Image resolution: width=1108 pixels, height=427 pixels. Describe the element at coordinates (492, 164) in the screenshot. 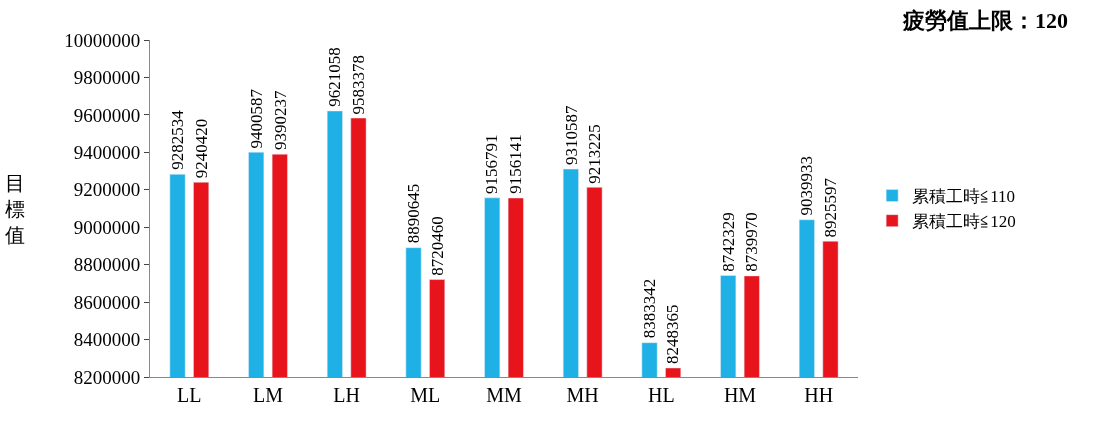

I see `data-label: 9156791` at that location.